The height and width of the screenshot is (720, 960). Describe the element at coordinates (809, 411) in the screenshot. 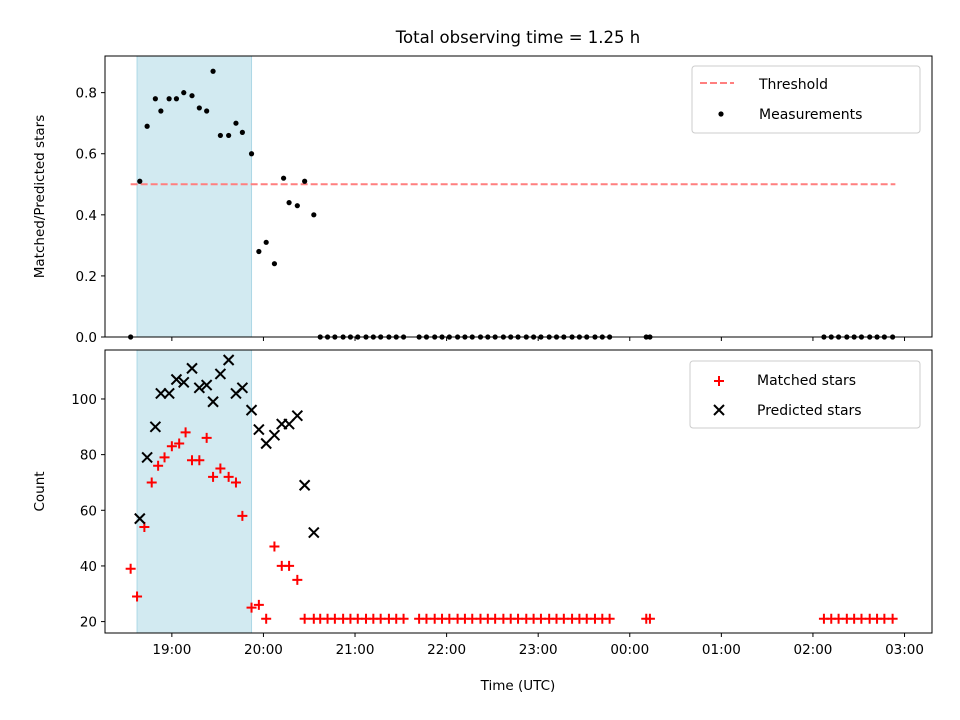

I see `legend-predicted-label: Predicted stars` at that location.